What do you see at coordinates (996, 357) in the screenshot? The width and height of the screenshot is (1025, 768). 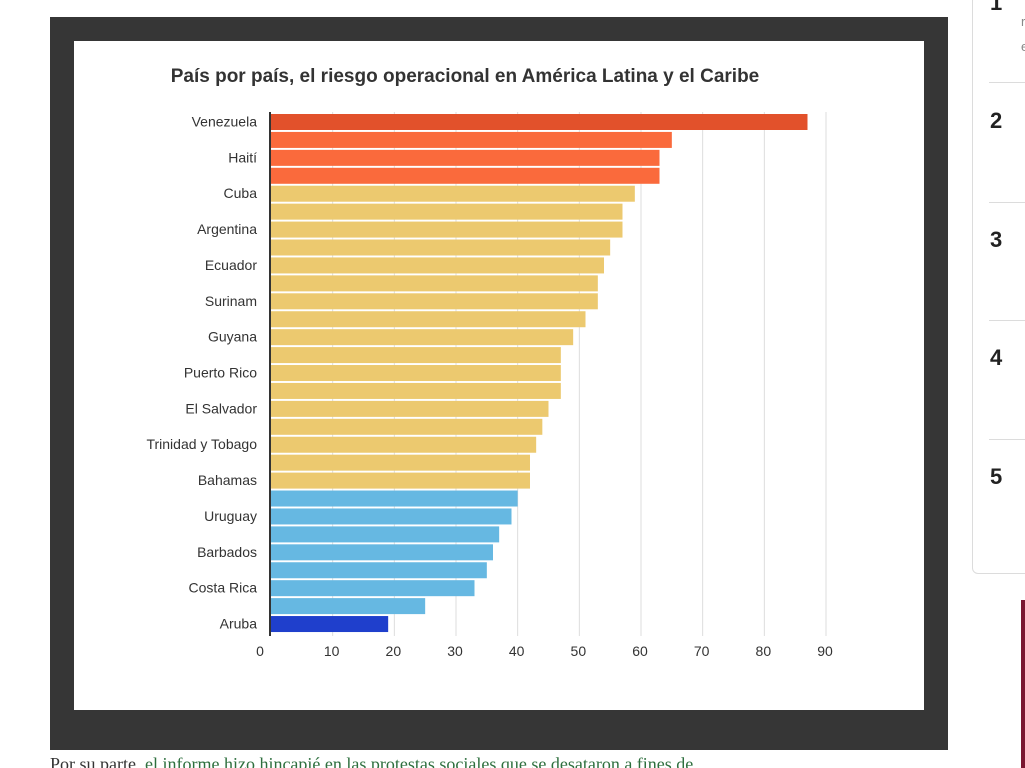 I see `ranking-number: 4` at bounding box center [996, 357].